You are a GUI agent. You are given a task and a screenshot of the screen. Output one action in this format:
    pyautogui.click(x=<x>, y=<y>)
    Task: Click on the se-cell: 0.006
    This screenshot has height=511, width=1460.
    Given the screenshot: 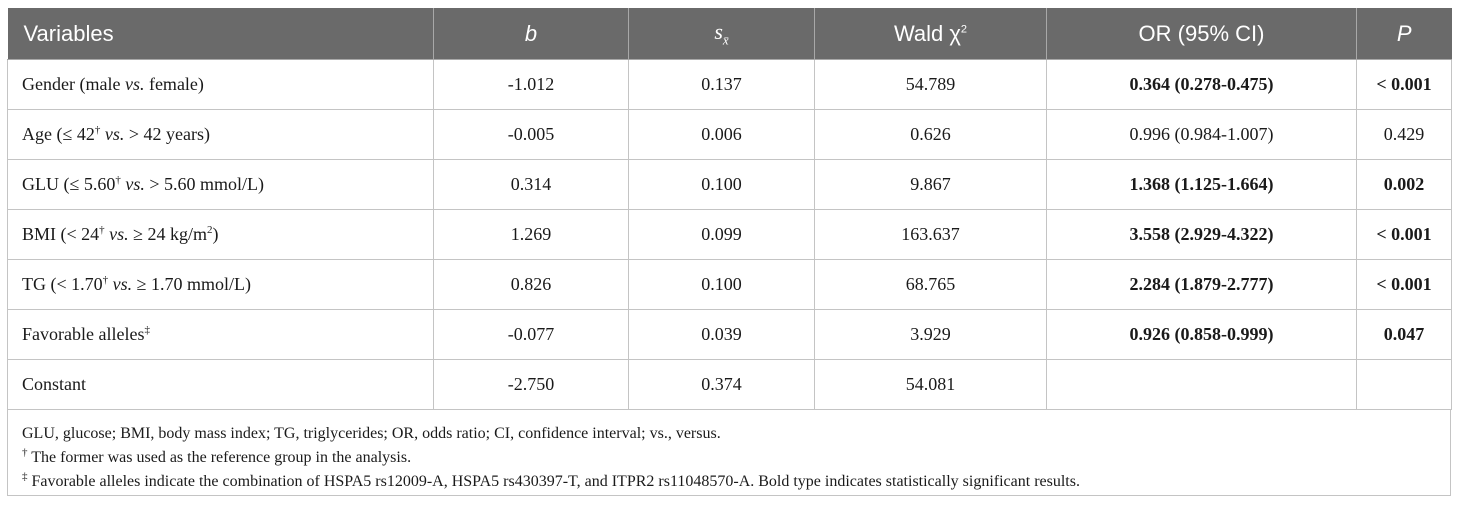 What is the action you would take?
    pyautogui.click(x=721, y=134)
    